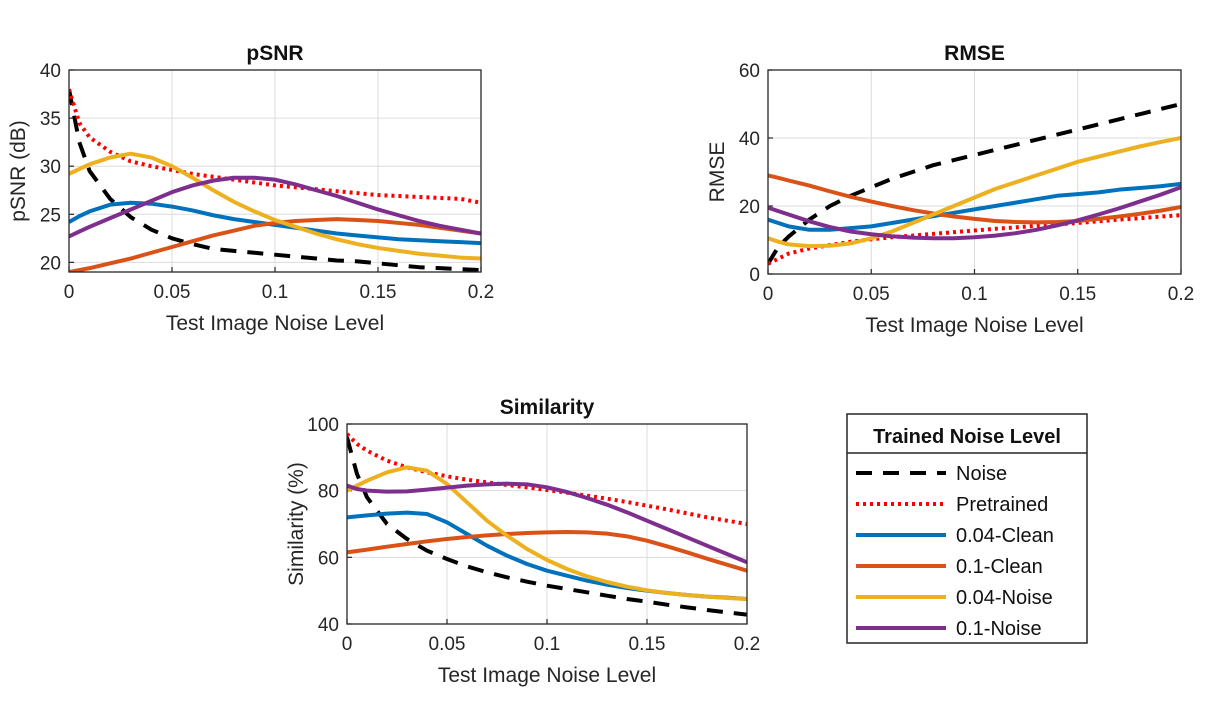  What do you see at coordinates (1002, 505) in the screenshot?
I see `legend-label-pretrained: Pretrained` at bounding box center [1002, 505].